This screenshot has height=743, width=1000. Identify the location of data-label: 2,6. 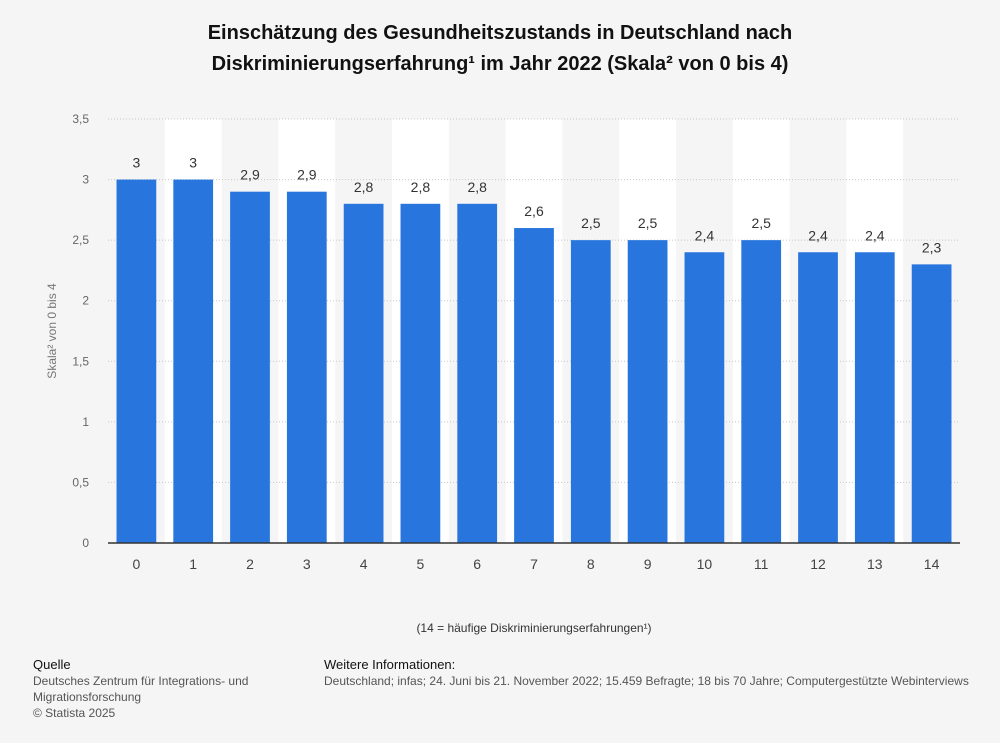
(534, 211).